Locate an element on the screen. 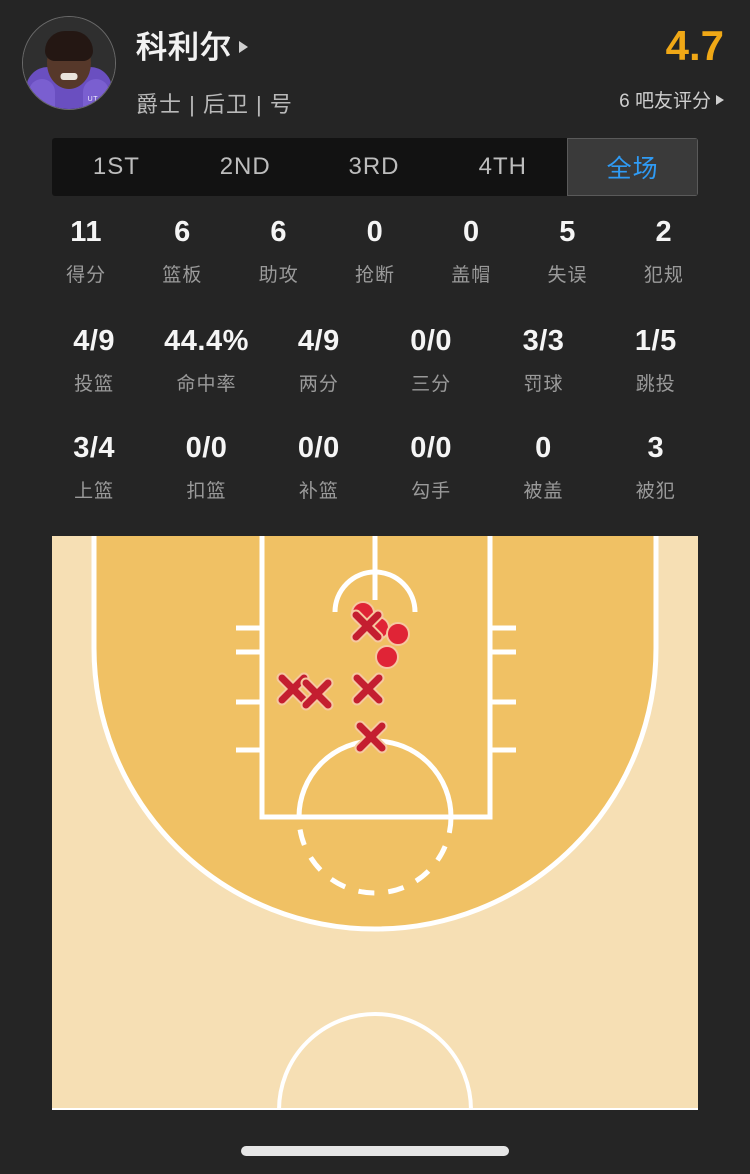 This screenshot has height=1174, width=750. stat-label: 跳投 is located at coordinates (655, 384).